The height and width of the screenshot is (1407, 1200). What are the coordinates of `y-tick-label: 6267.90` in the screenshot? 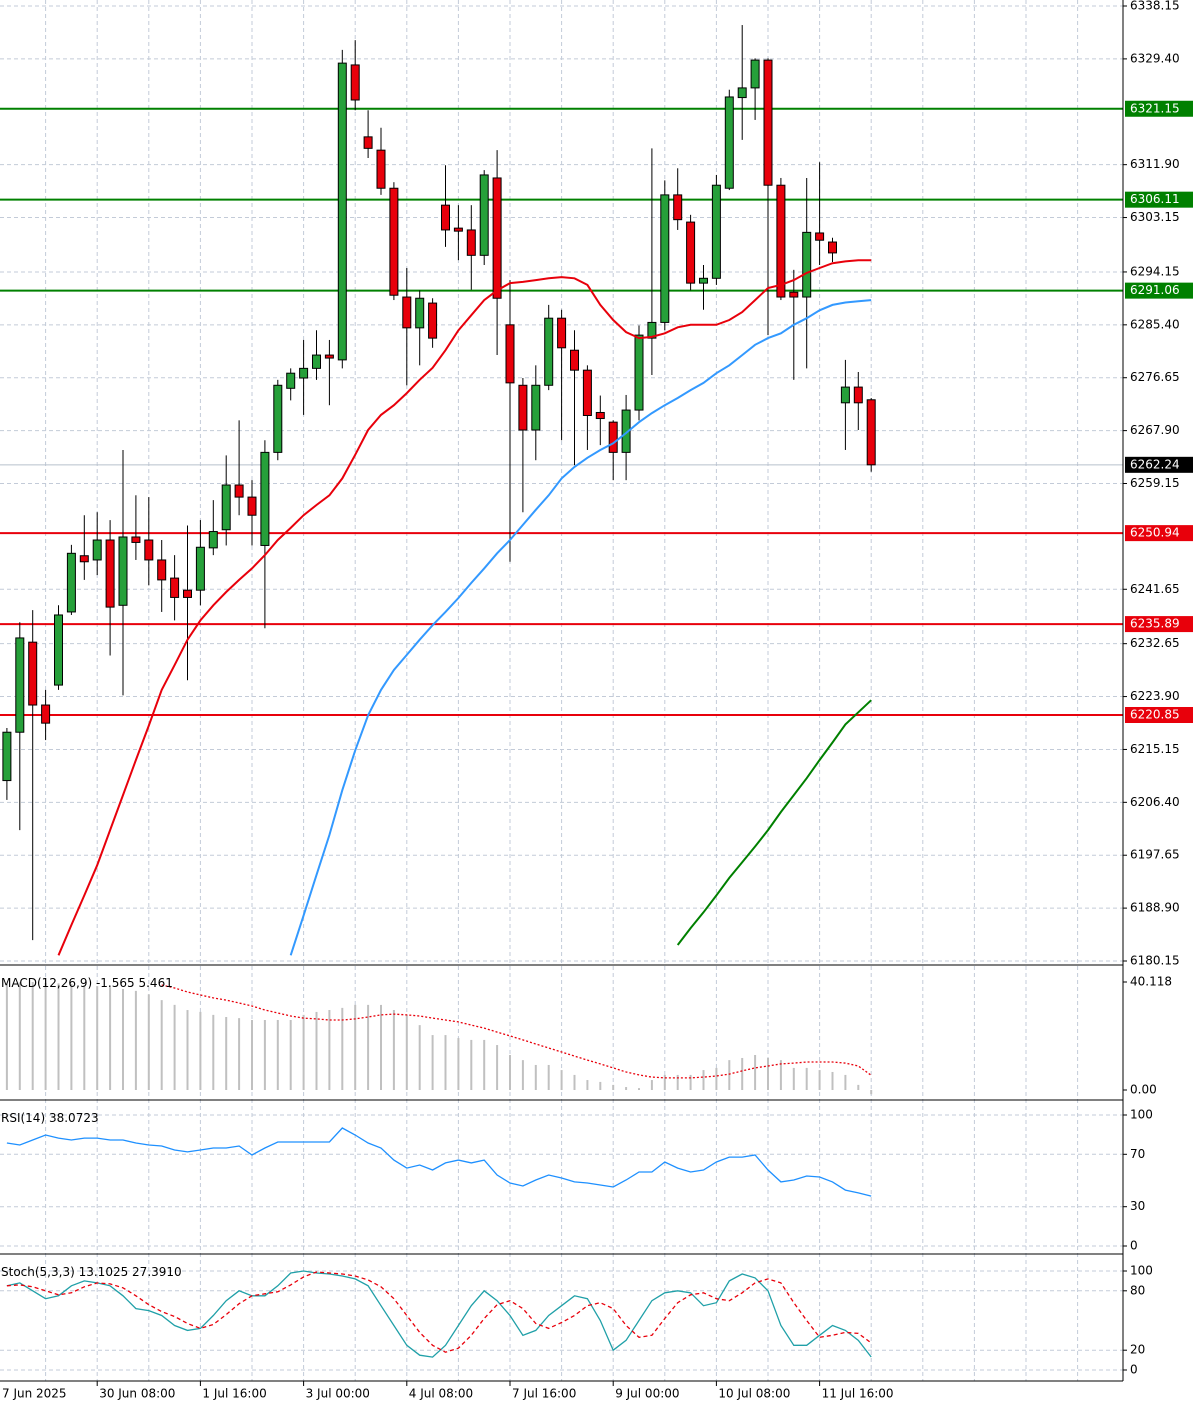 It's located at (1155, 430).